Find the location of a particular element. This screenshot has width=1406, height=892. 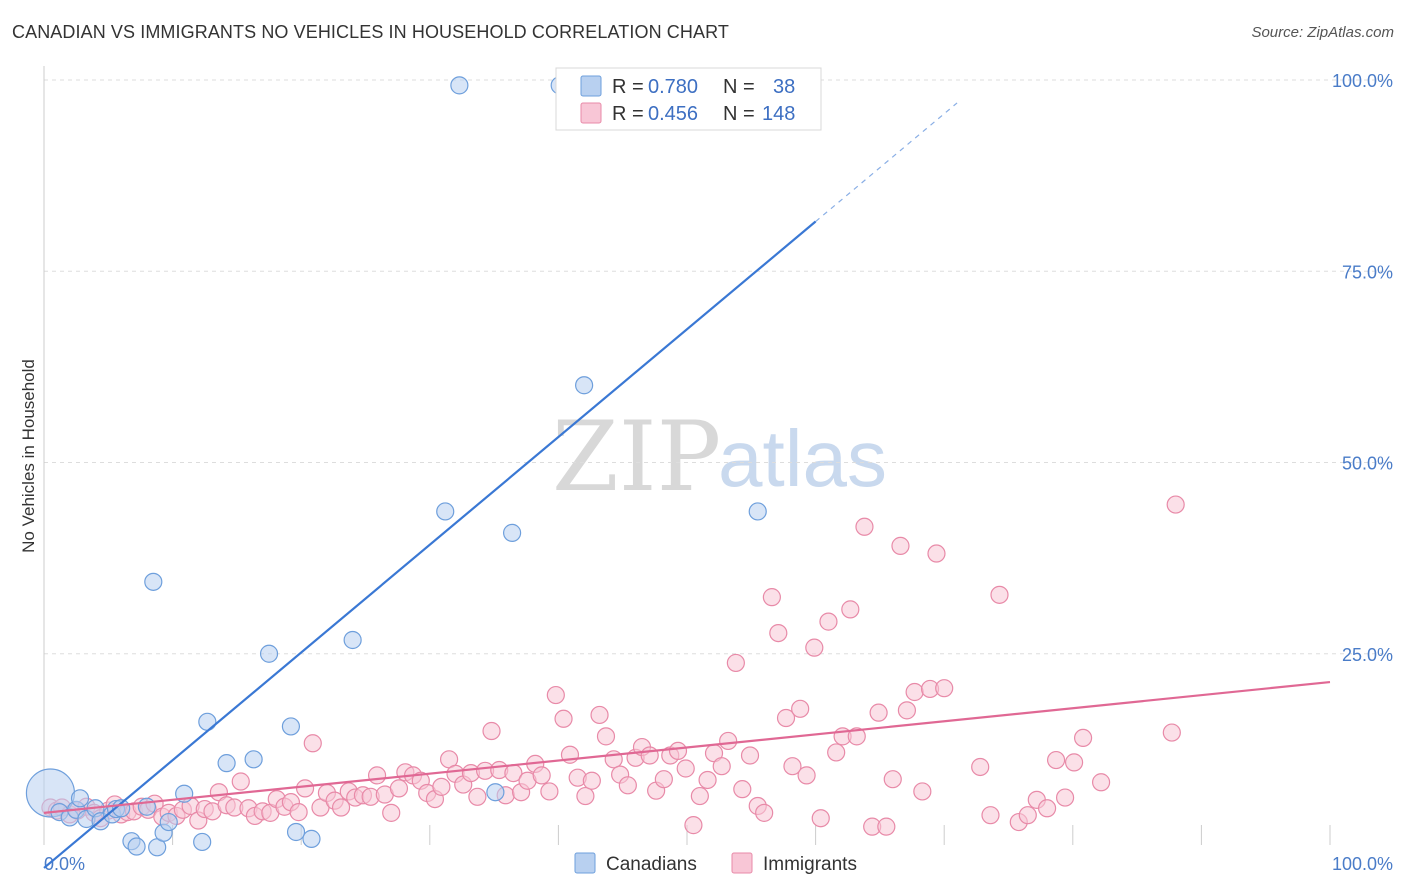

legend: R = 0.780 N = 38 R = 0.456 N = 148 is located at coordinates (688, 99).